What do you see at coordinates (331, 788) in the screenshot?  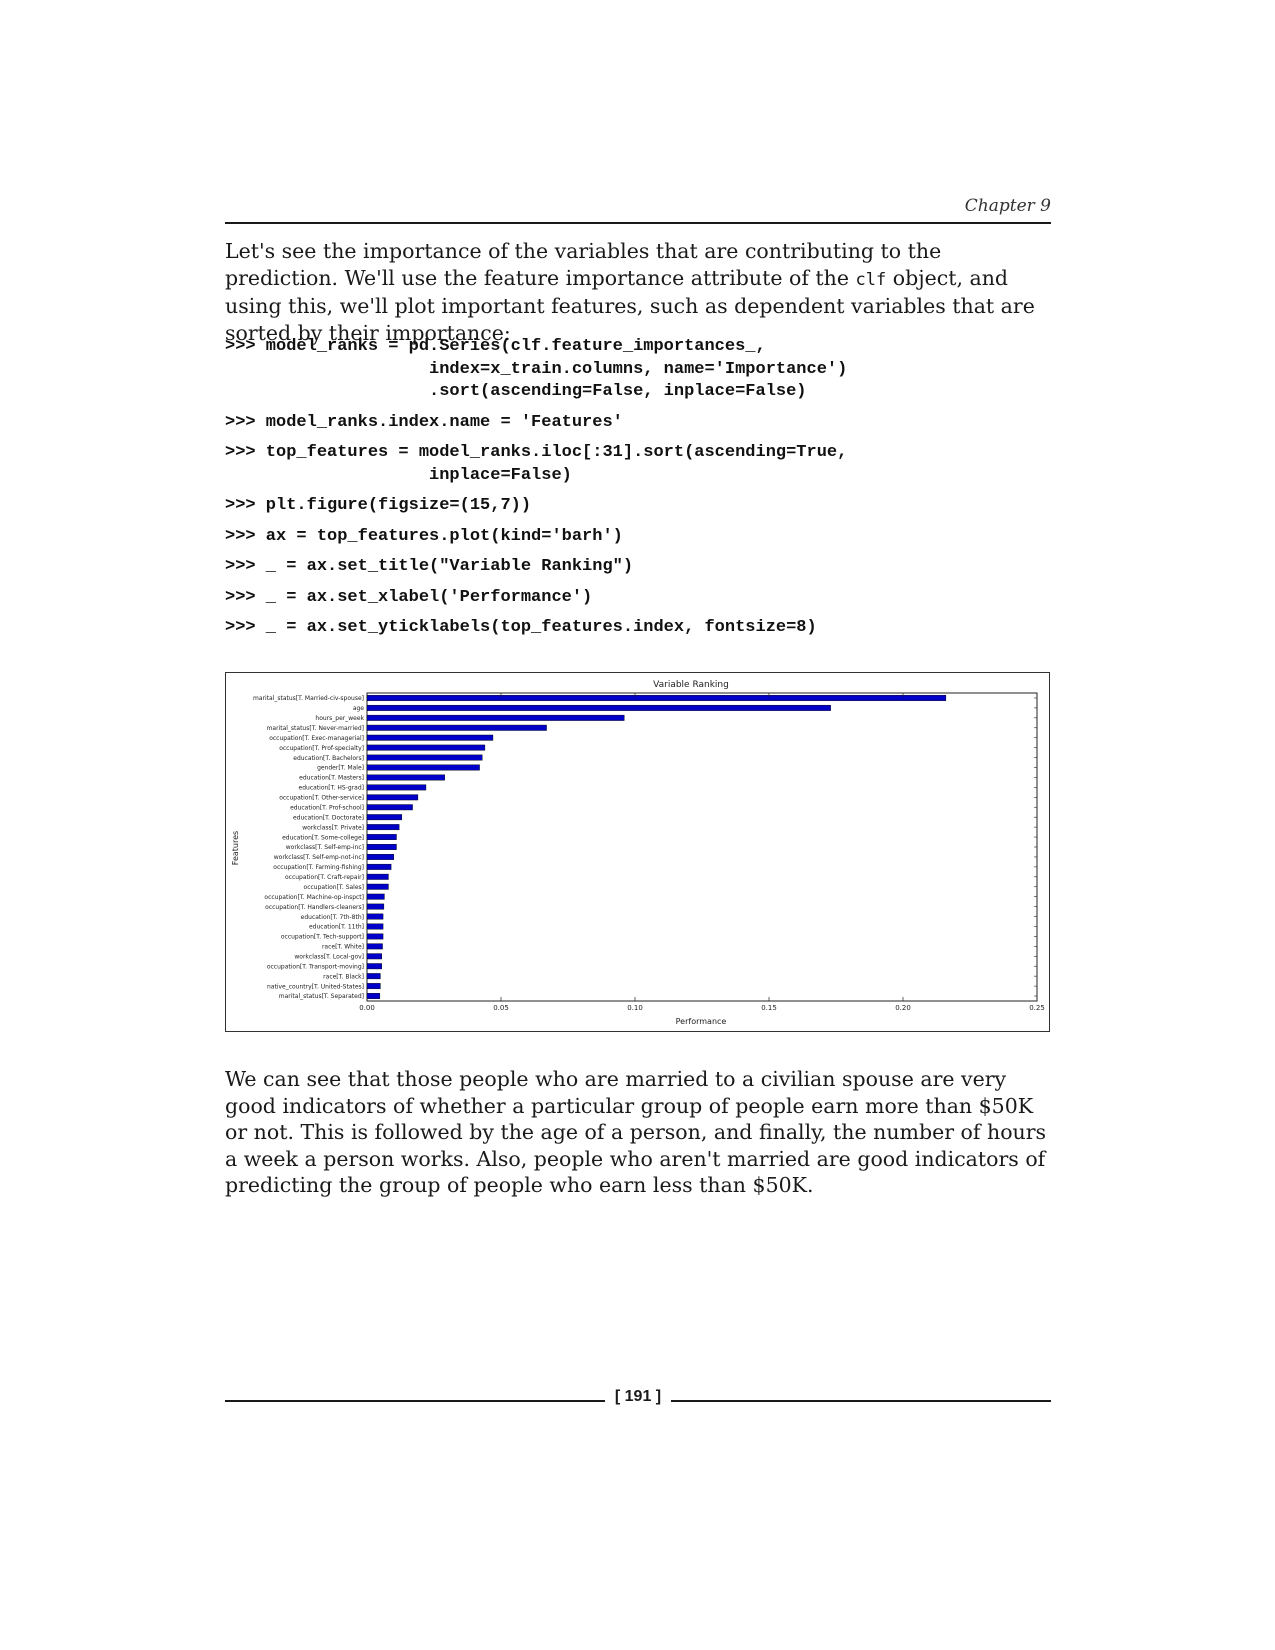 I see `y-tick-label: education[T. HS-grad]` at bounding box center [331, 788].